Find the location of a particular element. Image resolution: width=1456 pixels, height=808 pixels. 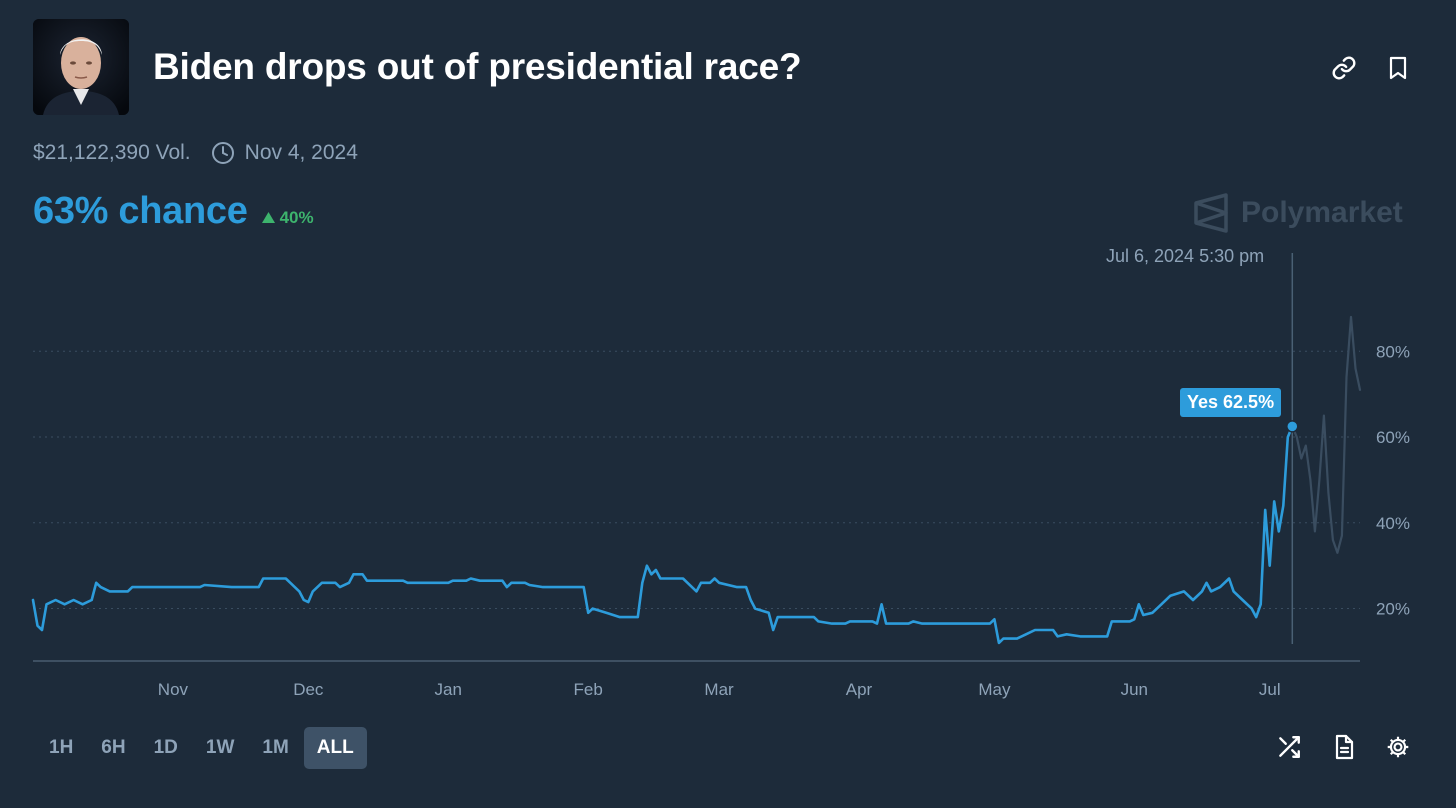

x-tick-label: Jul is located at coordinates (1270, 689).